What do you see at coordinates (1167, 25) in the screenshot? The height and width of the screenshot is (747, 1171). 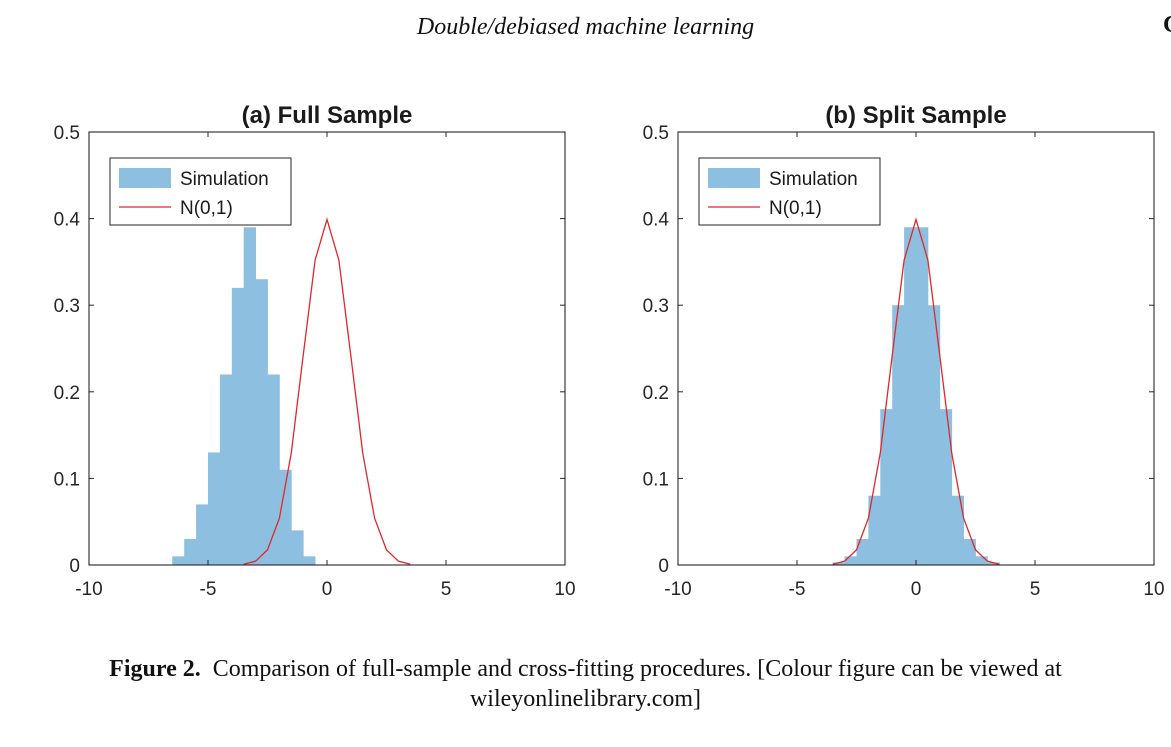 I see `page-edge-letter: C` at bounding box center [1167, 25].